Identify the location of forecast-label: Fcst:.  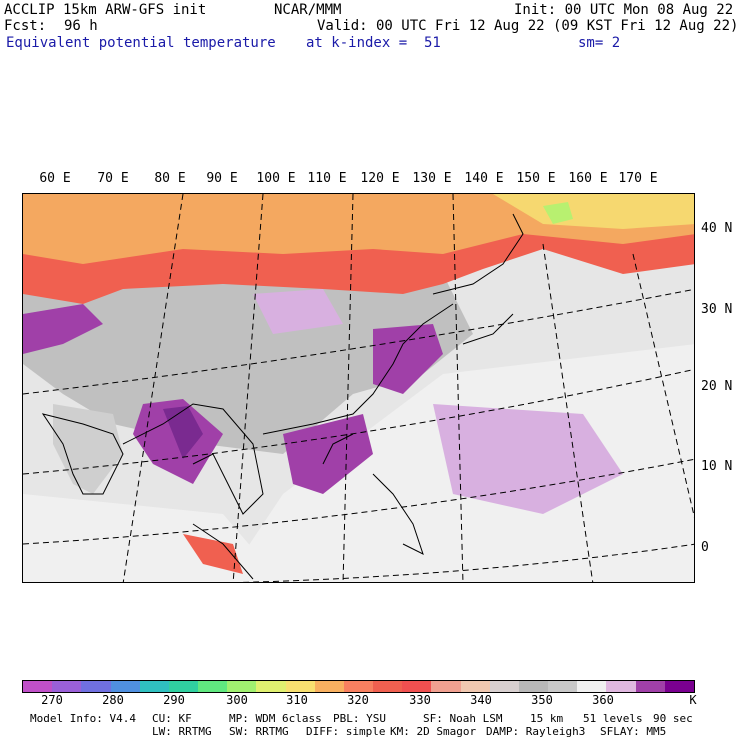
(25, 26).